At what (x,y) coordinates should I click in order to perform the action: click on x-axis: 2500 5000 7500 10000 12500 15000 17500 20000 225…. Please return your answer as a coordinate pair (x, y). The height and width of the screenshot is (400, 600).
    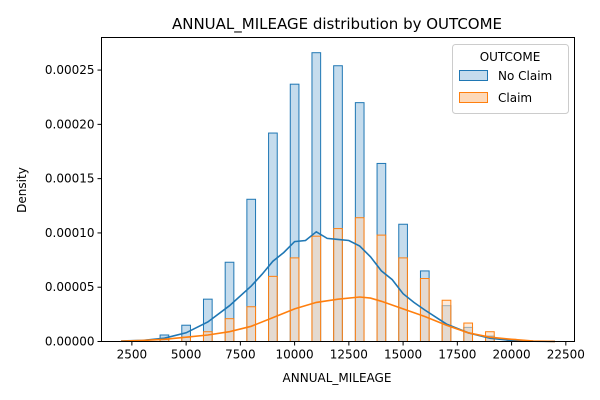
    Looking at the image, I should click on (351, 351).